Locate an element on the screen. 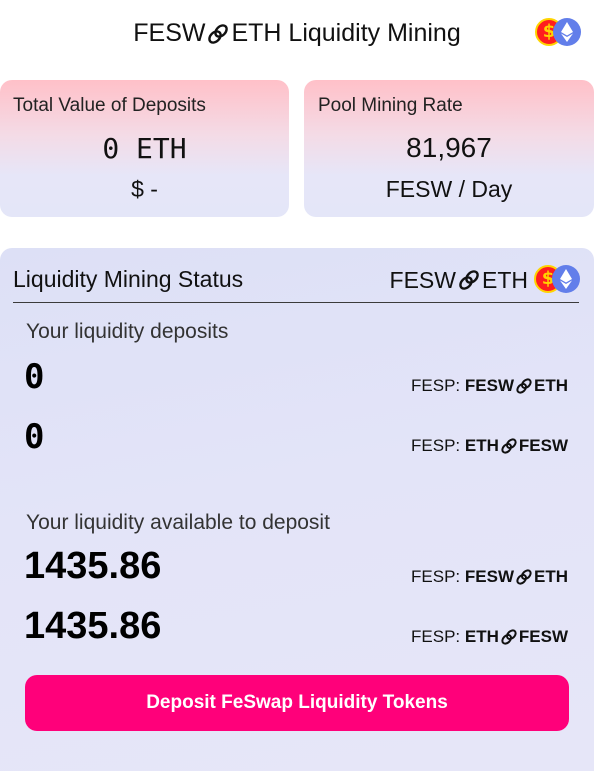  status-pair-token-a: FESW is located at coordinates (422, 279).